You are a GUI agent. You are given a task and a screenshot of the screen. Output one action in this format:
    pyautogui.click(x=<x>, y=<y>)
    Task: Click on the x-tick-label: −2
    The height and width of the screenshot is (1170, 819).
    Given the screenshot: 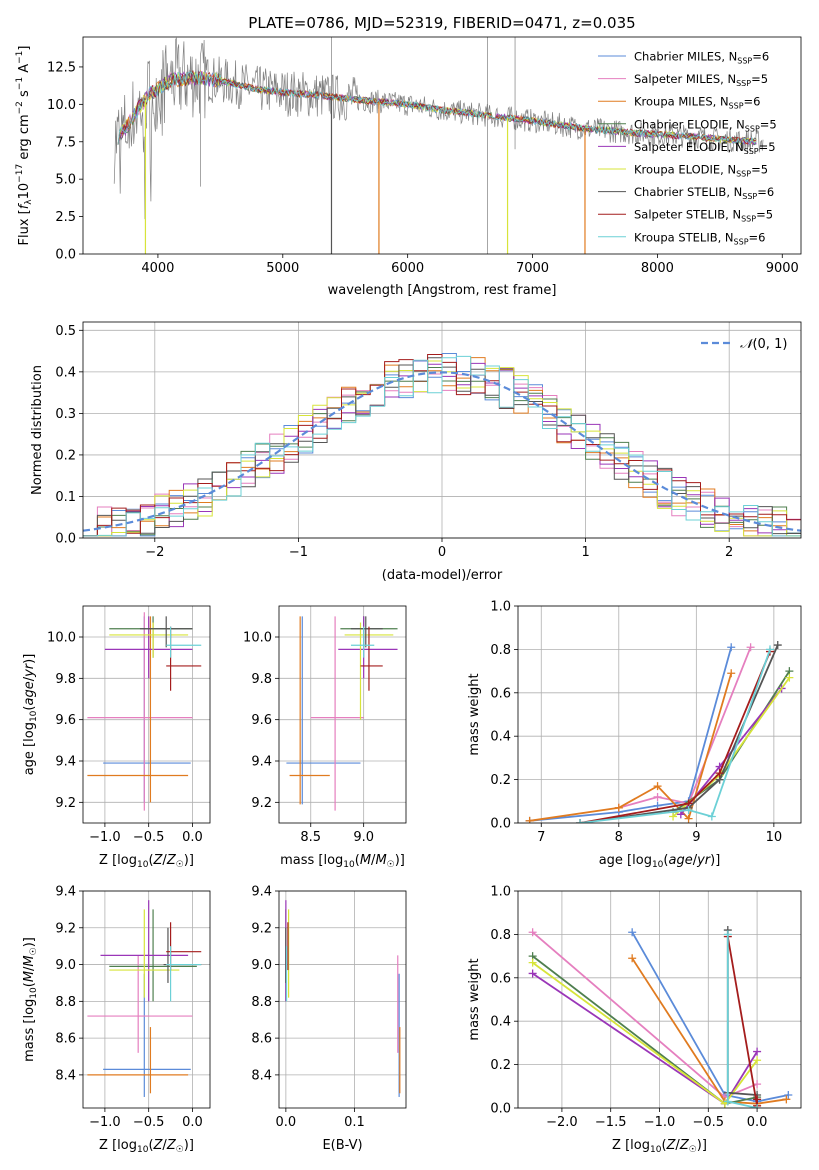 What is the action you would take?
    pyautogui.click(x=154, y=552)
    